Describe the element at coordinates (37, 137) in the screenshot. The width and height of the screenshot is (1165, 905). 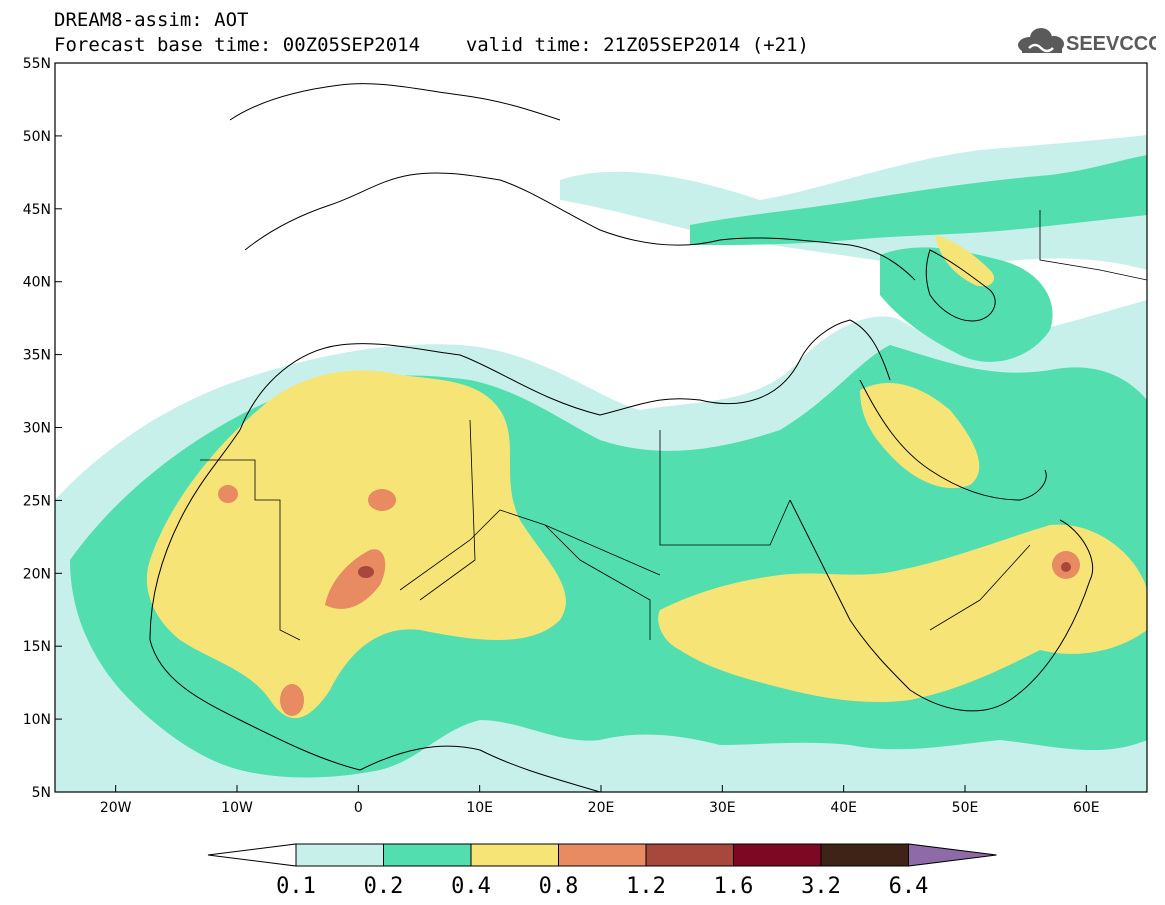
I see `lat-tick-label: 50N` at that location.